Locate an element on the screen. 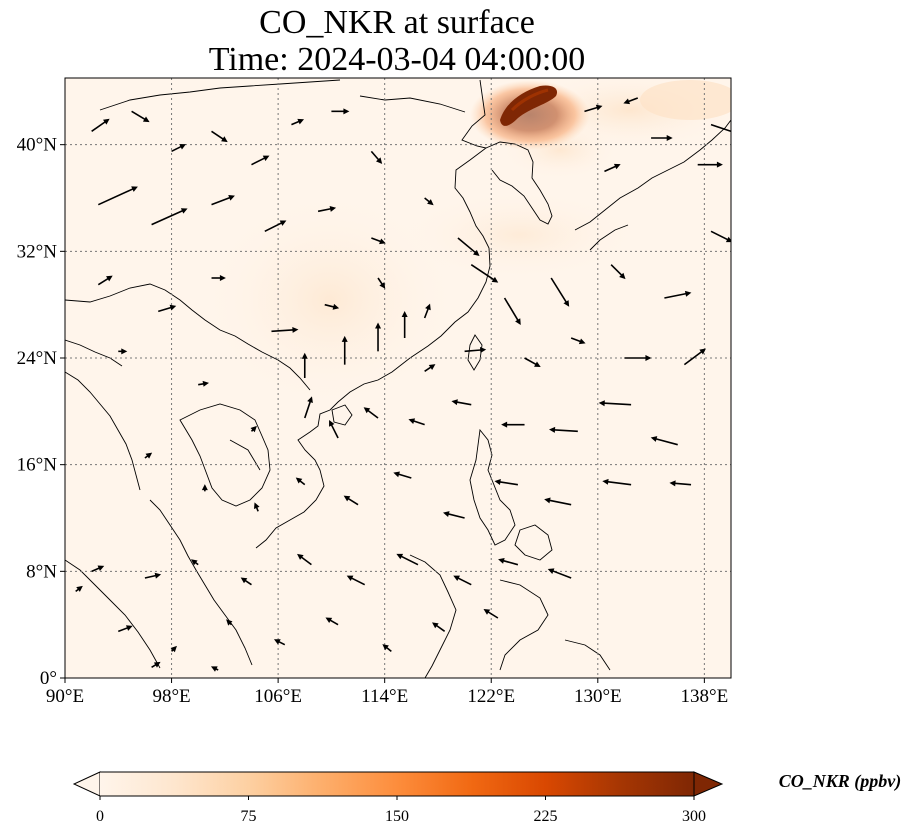  x-tick-label: 90°E is located at coordinates (65, 696).